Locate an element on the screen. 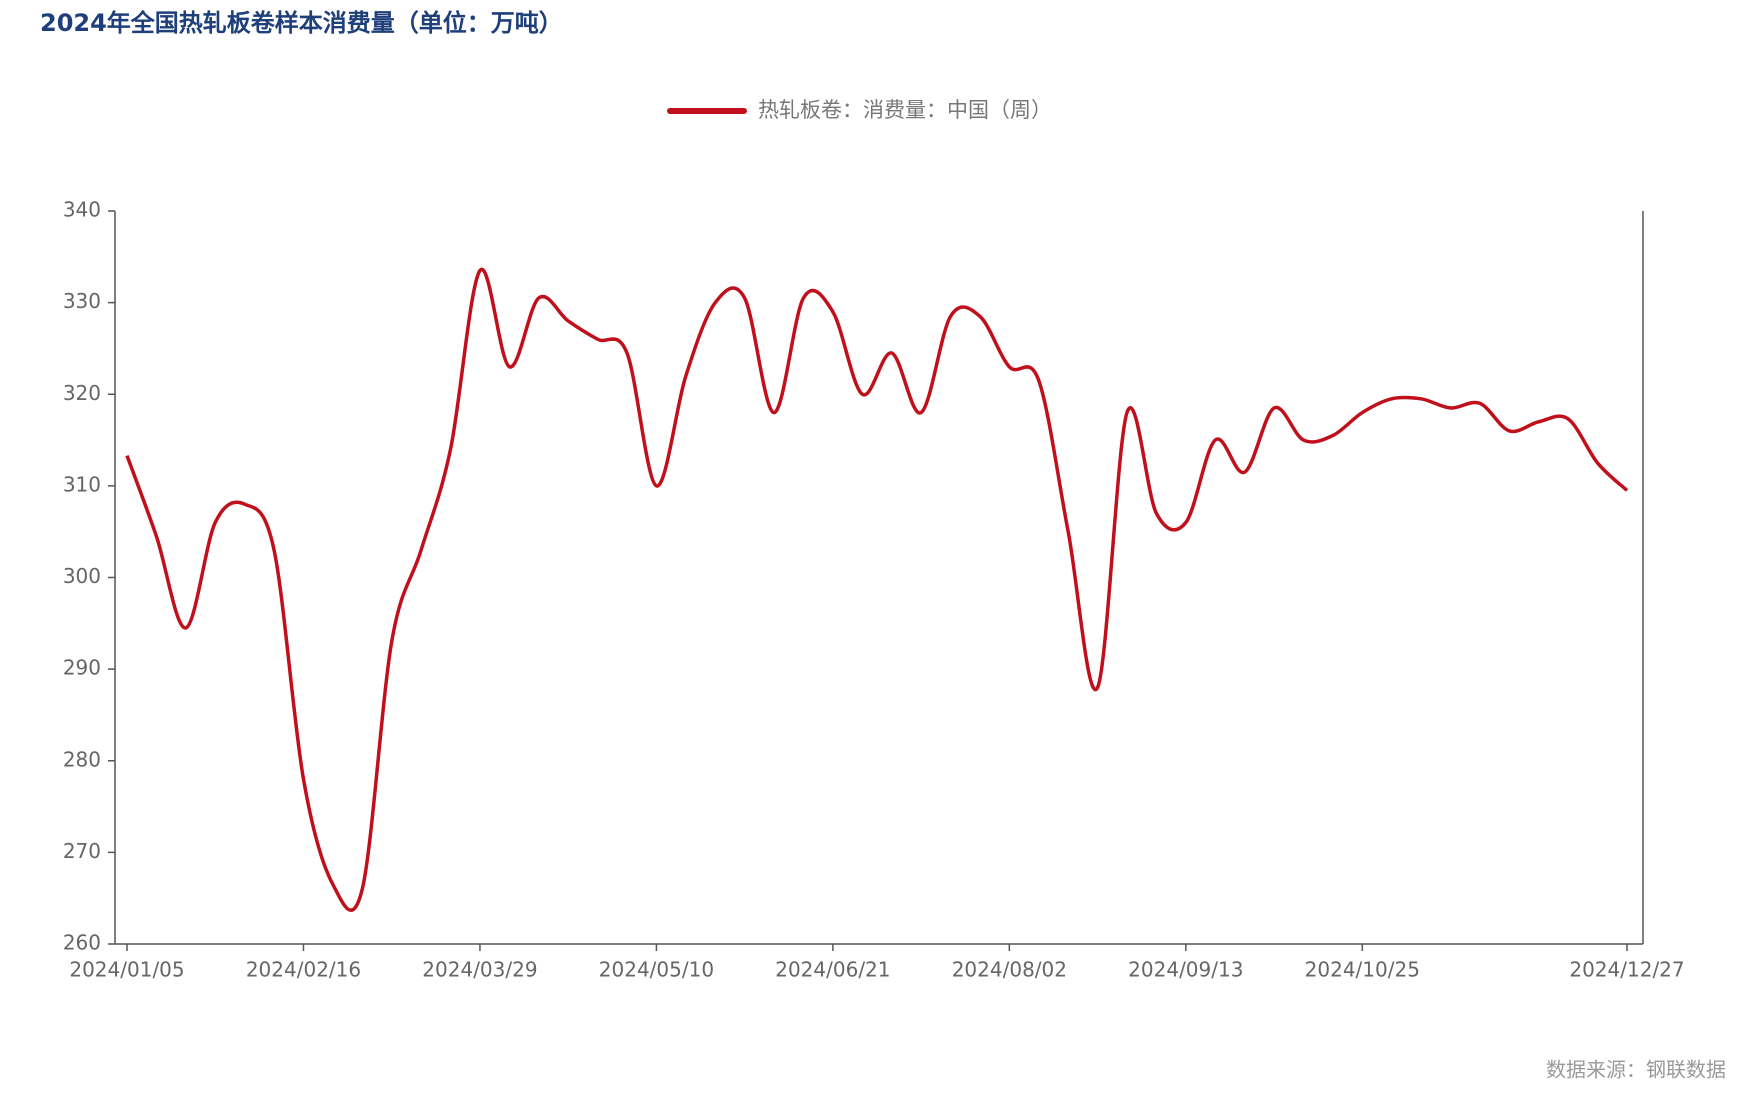 The width and height of the screenshot is (1754, 1102). y-tick-label: 290 is located at coordinates (82, 668).